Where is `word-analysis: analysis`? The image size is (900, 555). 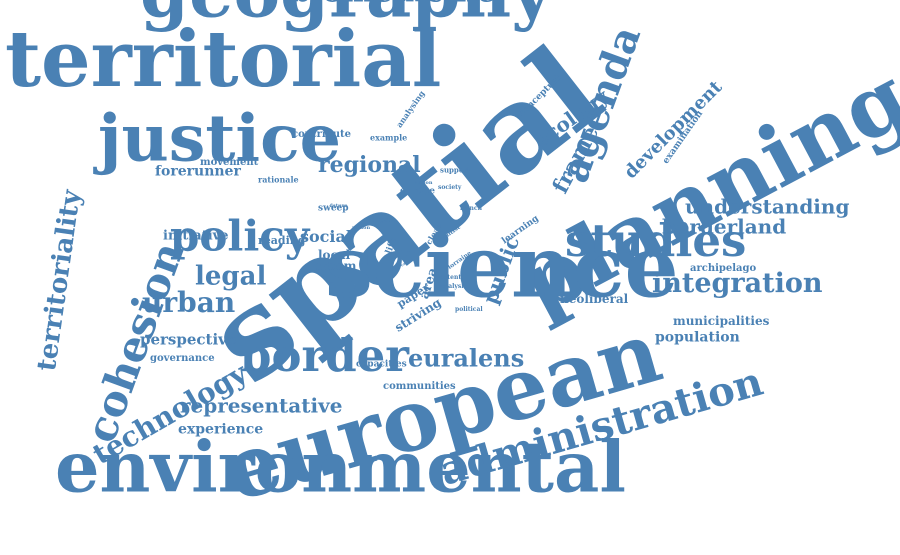 word-analysis: analysis is located at coordinates (453, 287).